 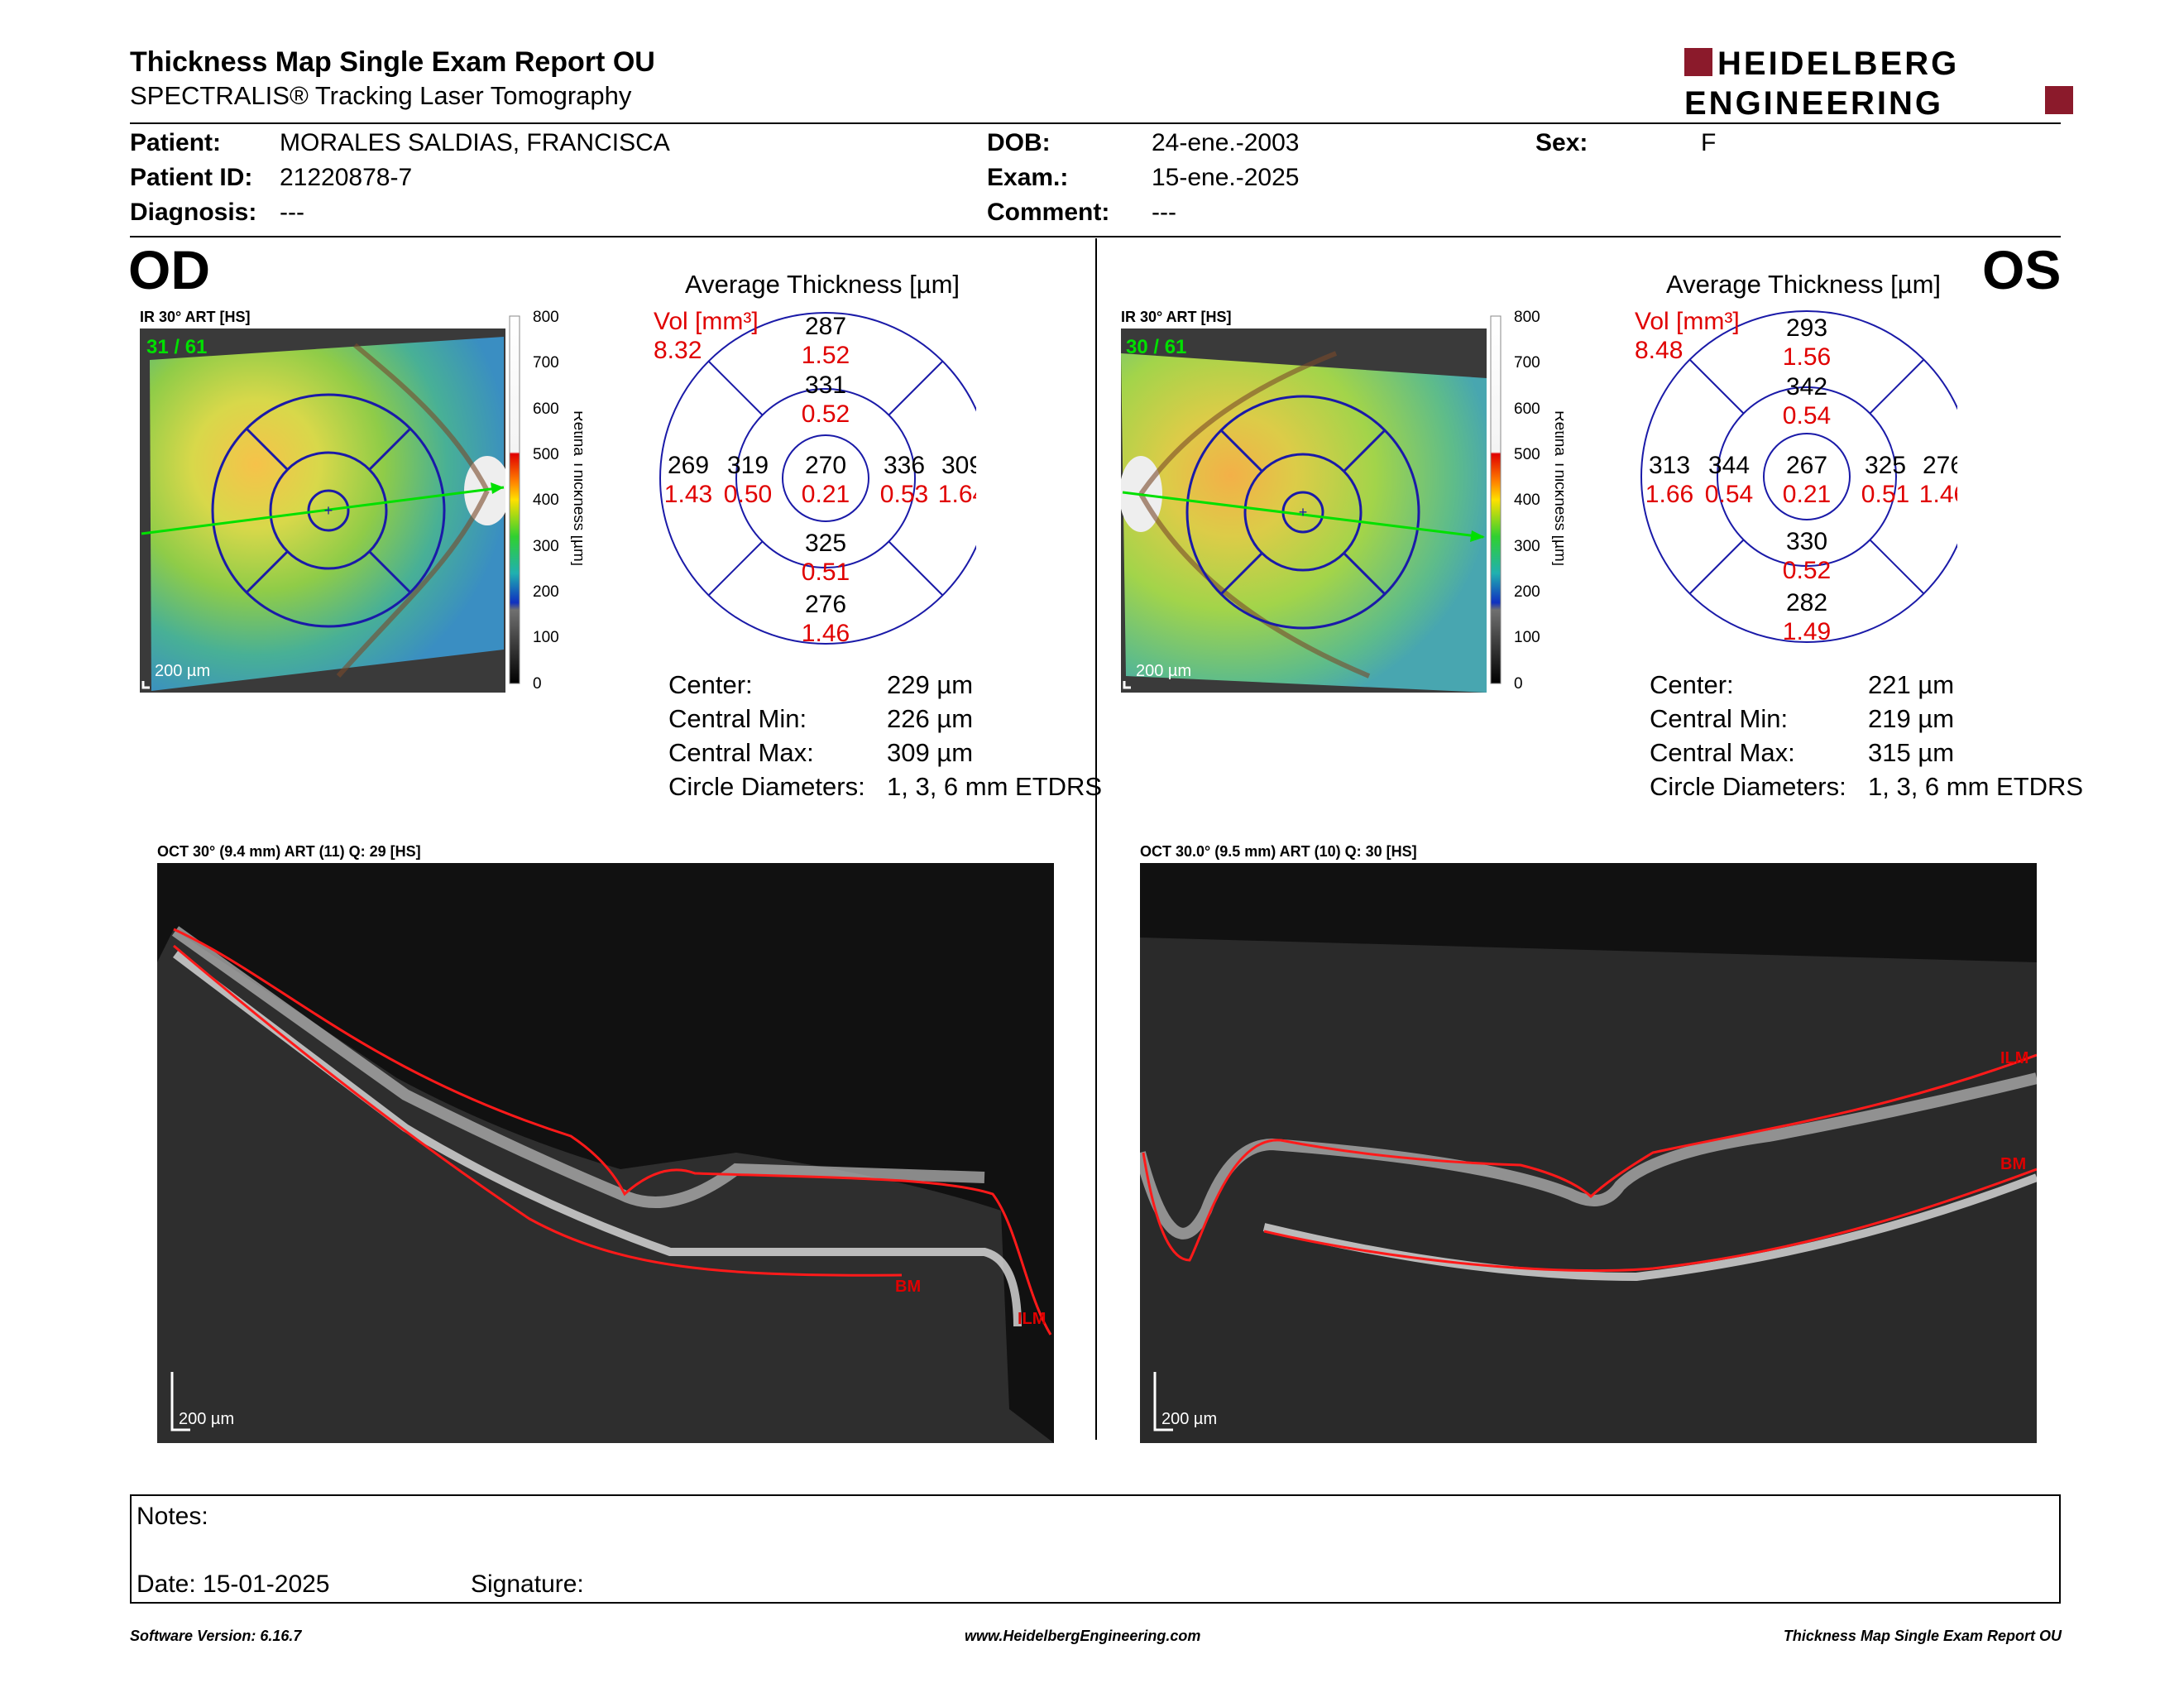 I want to click on od-stat-max-label: Central Max:, so click(x=741, y=752).